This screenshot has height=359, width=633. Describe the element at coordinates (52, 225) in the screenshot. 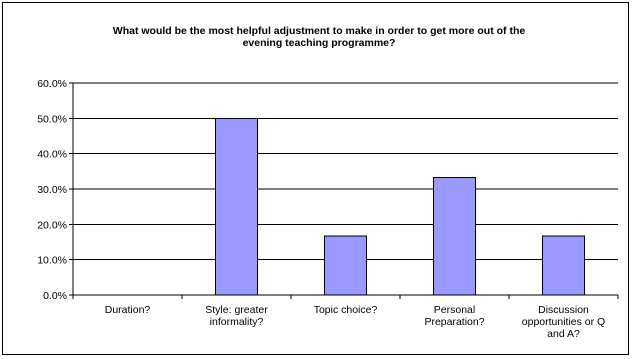

I see `y-tick-label: 20.0%` at that location.